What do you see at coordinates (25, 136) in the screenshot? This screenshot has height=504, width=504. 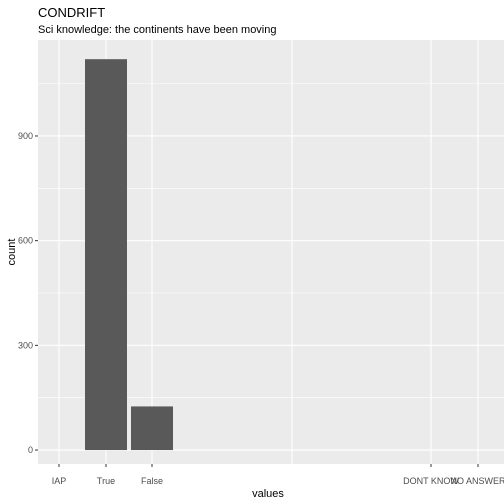 I see `y-tick-label: 900` at bounding box center [25, 136].